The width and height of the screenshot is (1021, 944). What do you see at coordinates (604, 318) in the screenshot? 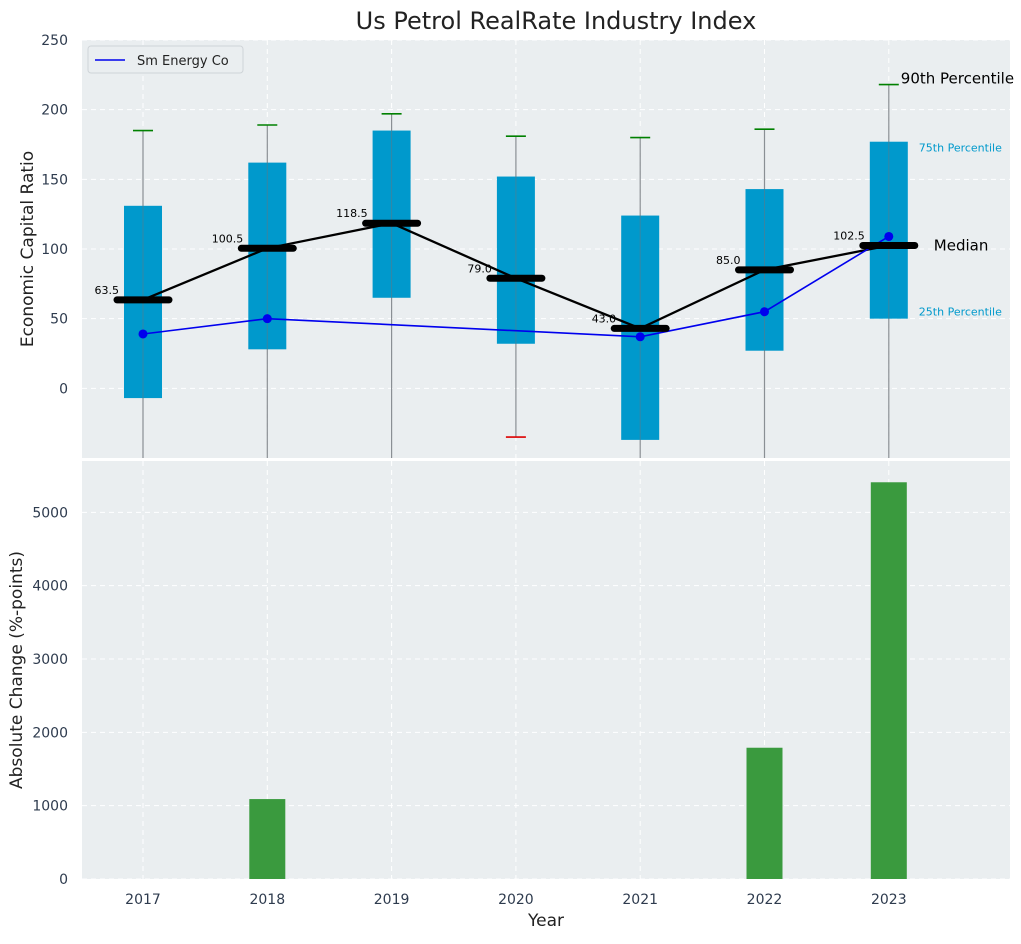
I see `median-label-2021: 43.0` at bounding box center [604, 318].